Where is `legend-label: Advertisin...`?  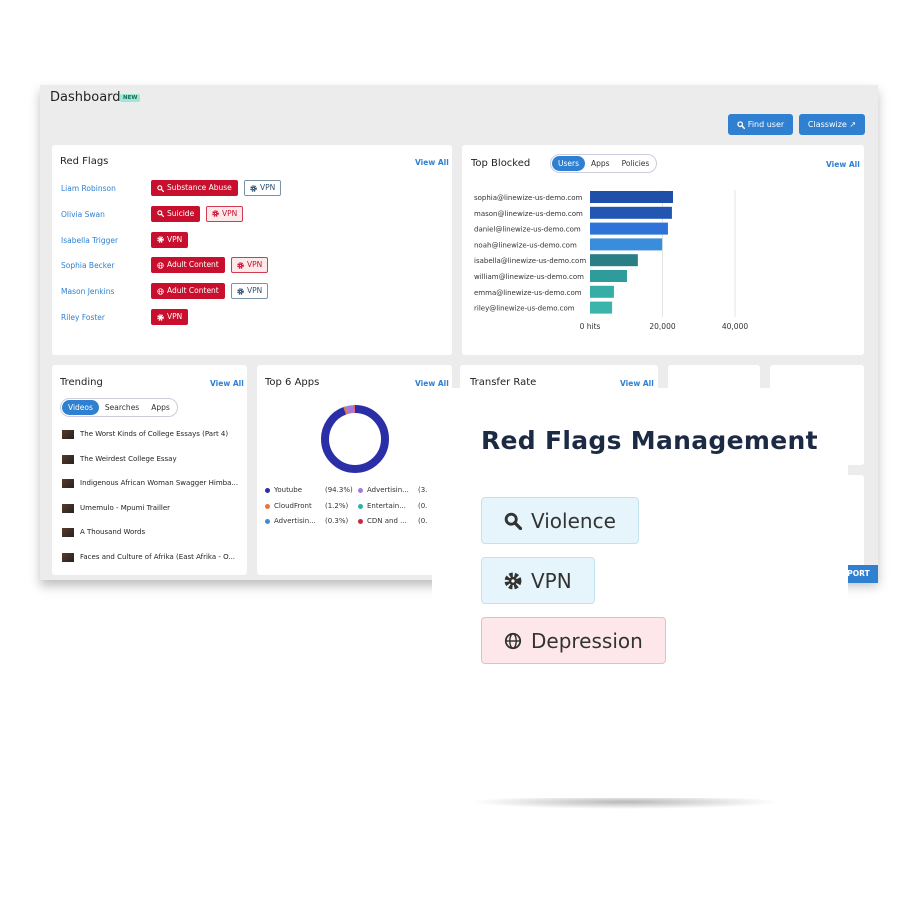 legend-label: Advertisin... is located at coordinates (388, 490).